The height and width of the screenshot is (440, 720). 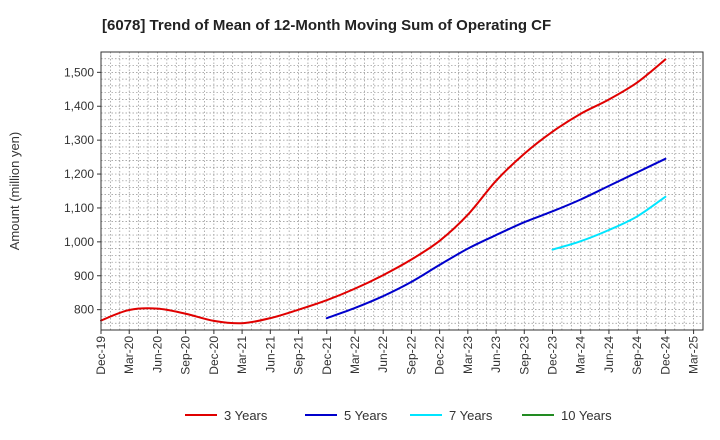 I want to click on x-tick-label: Sep-23, so click(x=524, y=355).